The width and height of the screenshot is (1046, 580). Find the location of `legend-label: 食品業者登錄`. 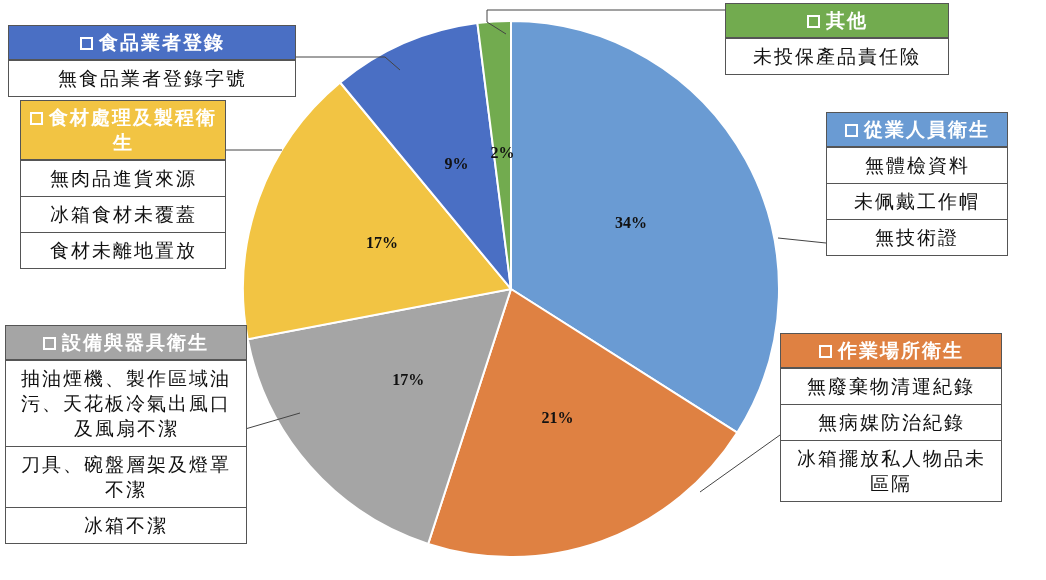

legend-label: 食品業者登錄 is located at coordinates (161, 42).